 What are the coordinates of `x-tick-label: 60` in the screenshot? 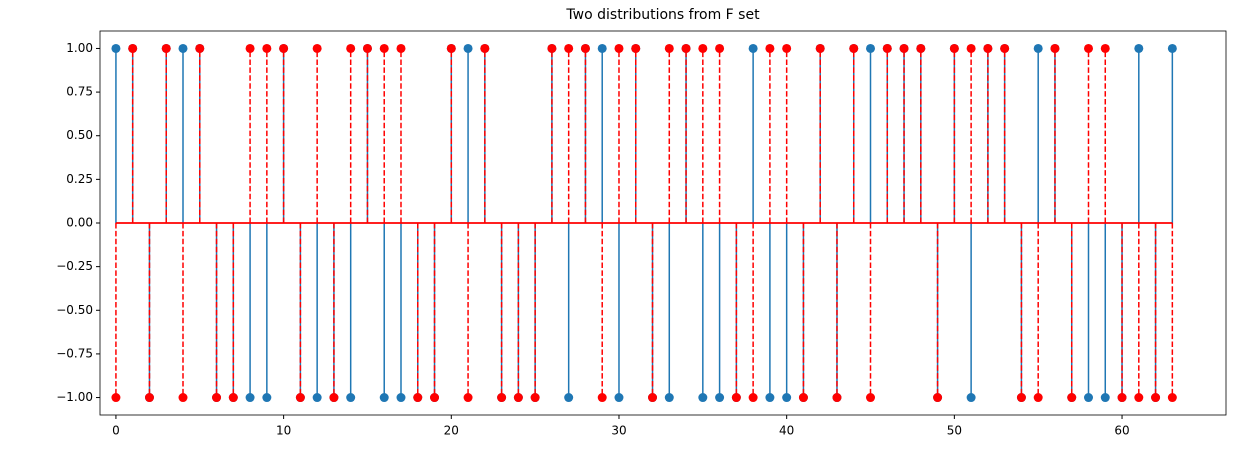 It's located at (1121, 431).